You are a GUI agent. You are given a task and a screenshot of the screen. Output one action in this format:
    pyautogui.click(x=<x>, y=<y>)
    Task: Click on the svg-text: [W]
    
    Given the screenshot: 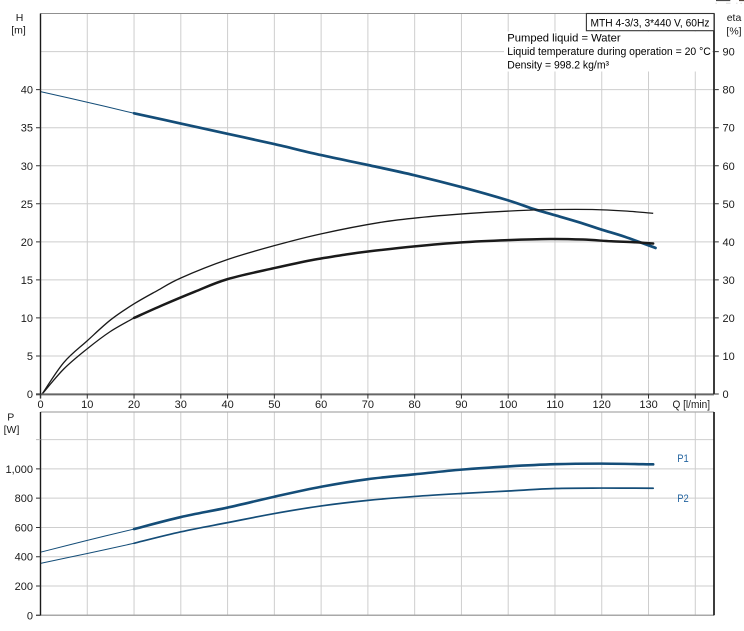 What is the action you would take?
    pyautogui.click(x=12, y=430)
    